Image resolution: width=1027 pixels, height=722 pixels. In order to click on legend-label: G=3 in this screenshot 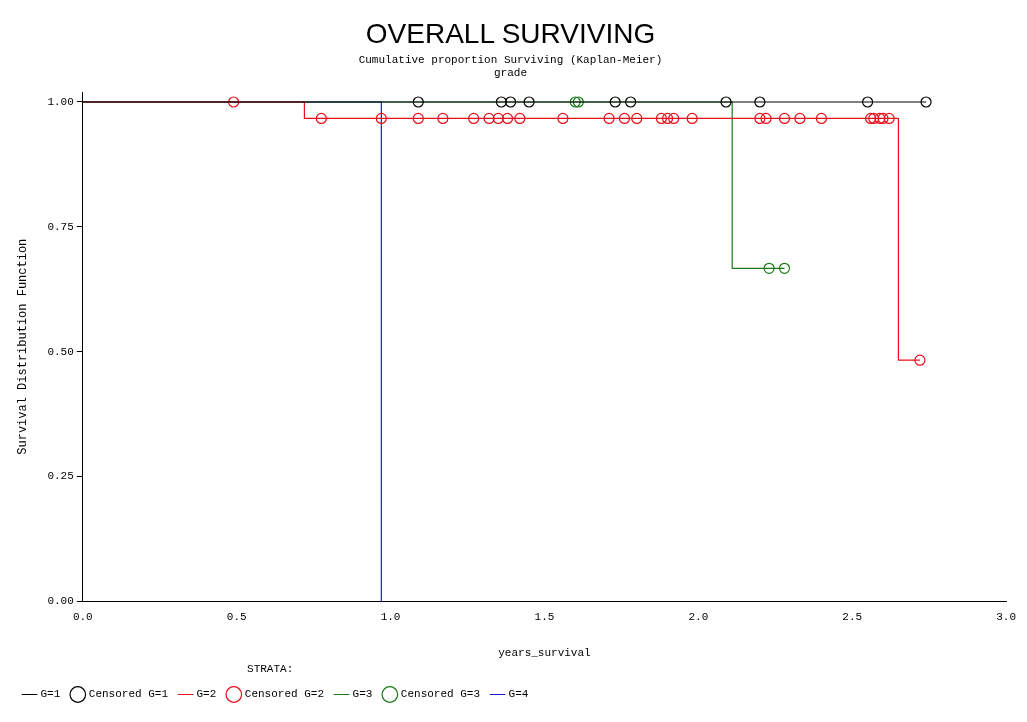, I will do `click(362, 694)`.